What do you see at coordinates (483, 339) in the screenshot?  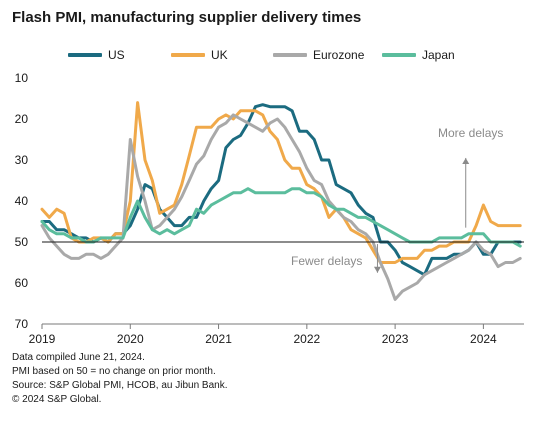 I see `x-tick-label-2024: 2024` at bounding box center [483, 339].